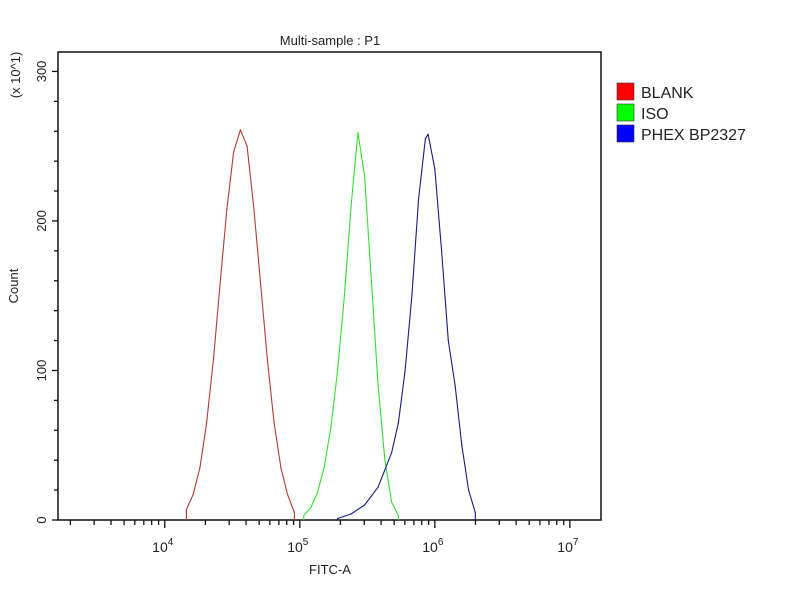 This screenshot has height=600, width=800. What do you see at coordinates (655, 114) in the screenshot?
I see `legend-label: ISO` at bounding box center [655, 114].